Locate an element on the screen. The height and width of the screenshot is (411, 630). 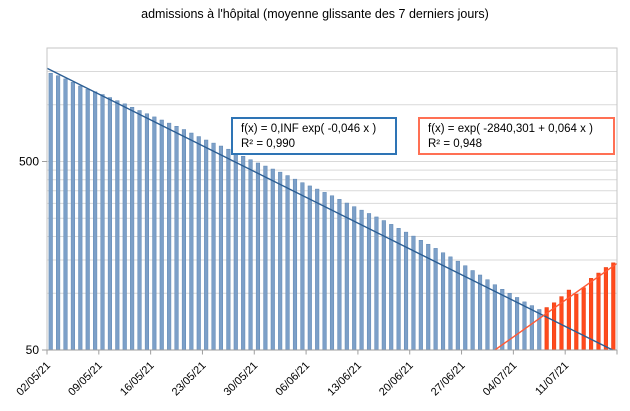
bar-blue-declining-day48 is located at coordinates (406, 291).